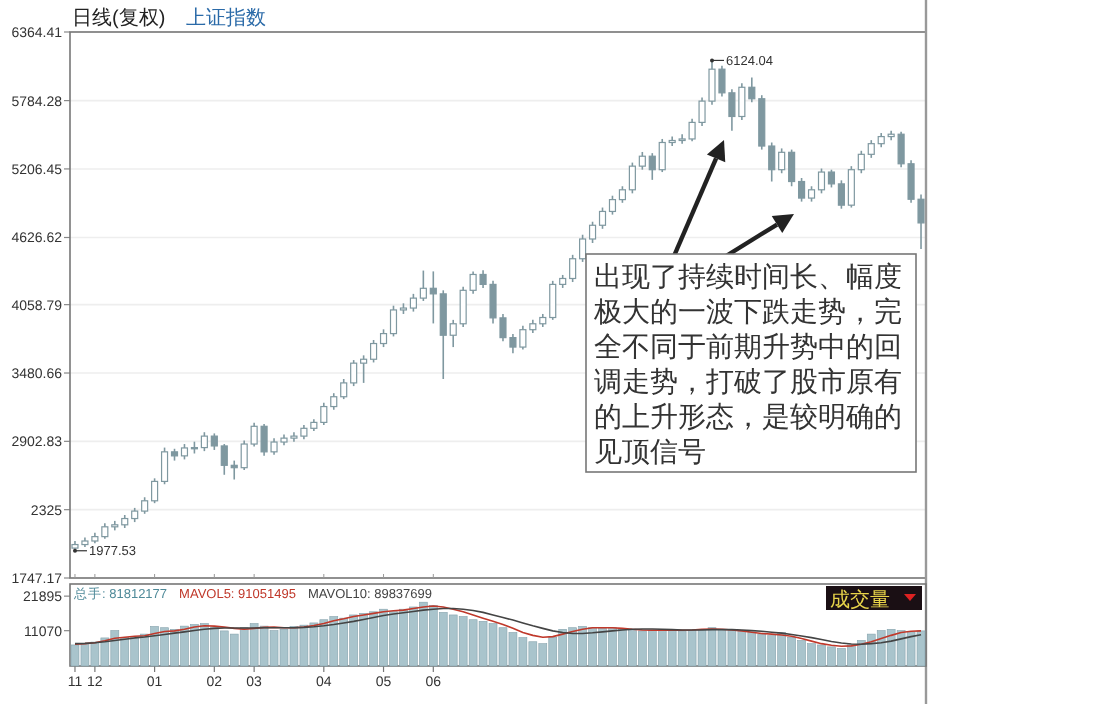  What do you see at coordinates (860, 600) in the screenshot?
I see `annotation: 成交量` at bounding box center [860, 600].